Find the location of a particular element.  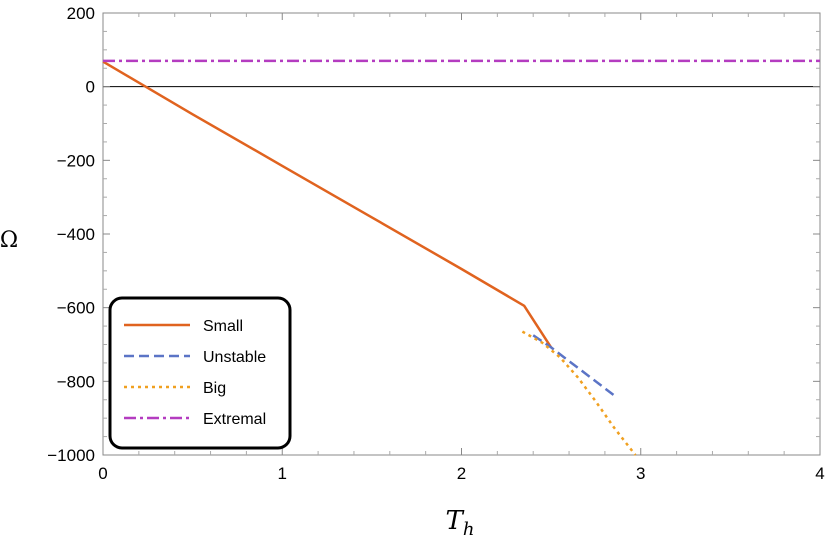

y-tick-label: −800 is located at coordinates (76, 381).